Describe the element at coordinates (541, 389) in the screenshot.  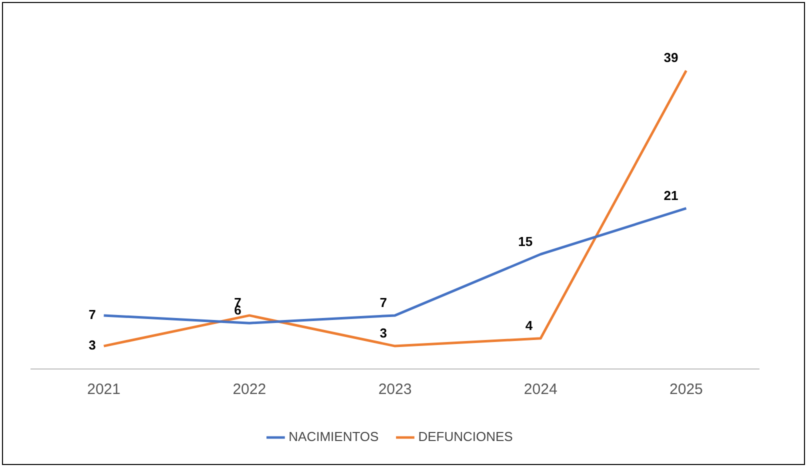
I see `x-tick-label: 2024` at that location.